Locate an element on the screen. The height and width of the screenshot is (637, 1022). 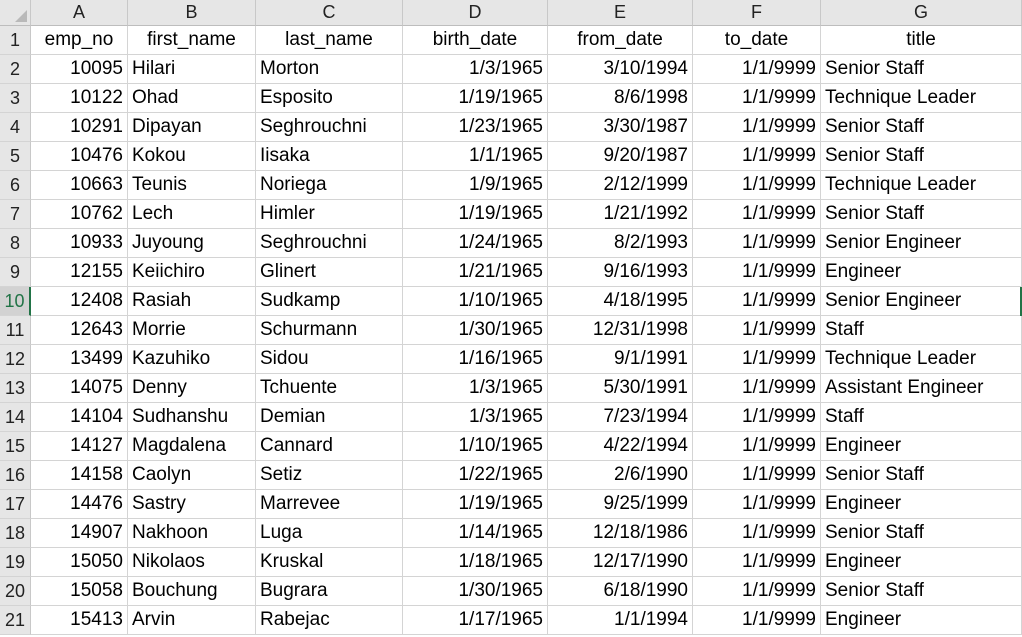
select-all-corner is located at coordinates (15, 13).